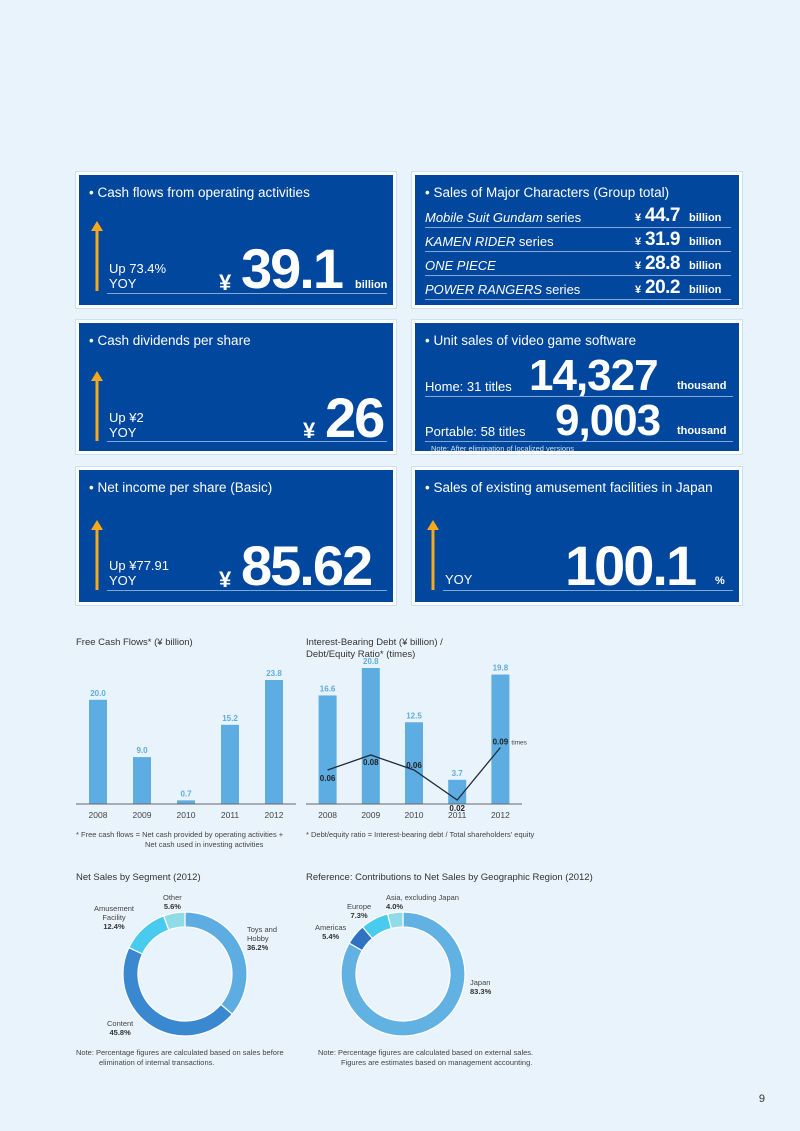  Describe the element at coordinates (662, 287) in the screenshot. I see `character-sales-value: 20.2` at that location.